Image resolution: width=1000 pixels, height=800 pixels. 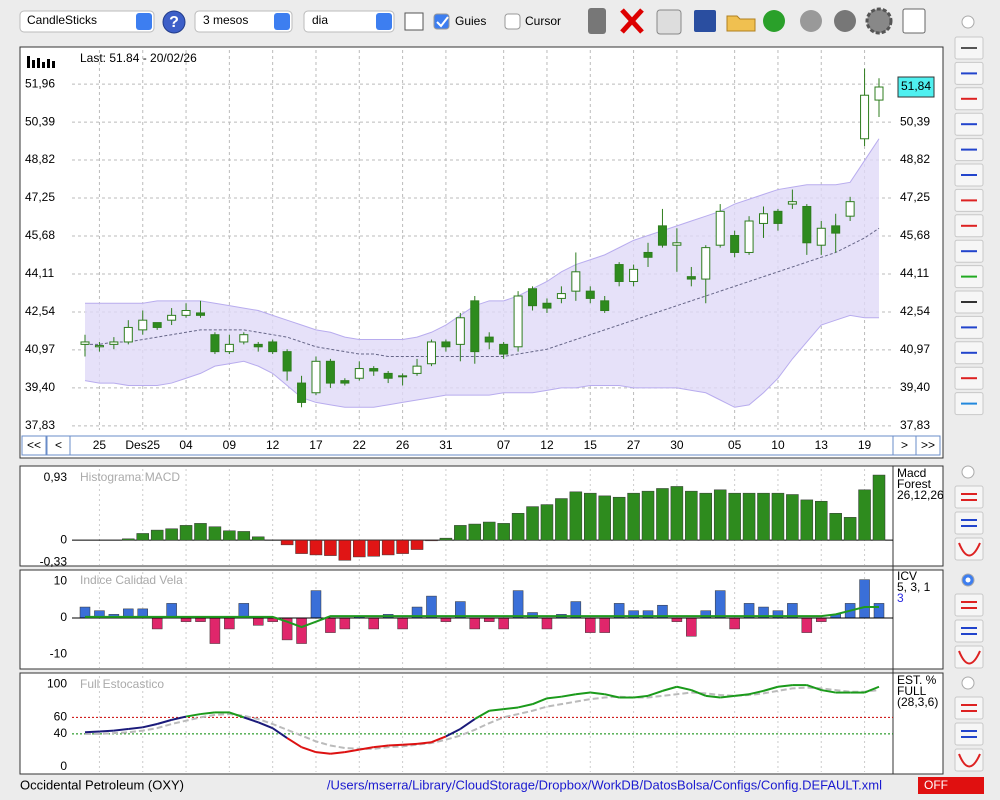 I want to click on panel-label: Macd, so click(x=911, y=473).